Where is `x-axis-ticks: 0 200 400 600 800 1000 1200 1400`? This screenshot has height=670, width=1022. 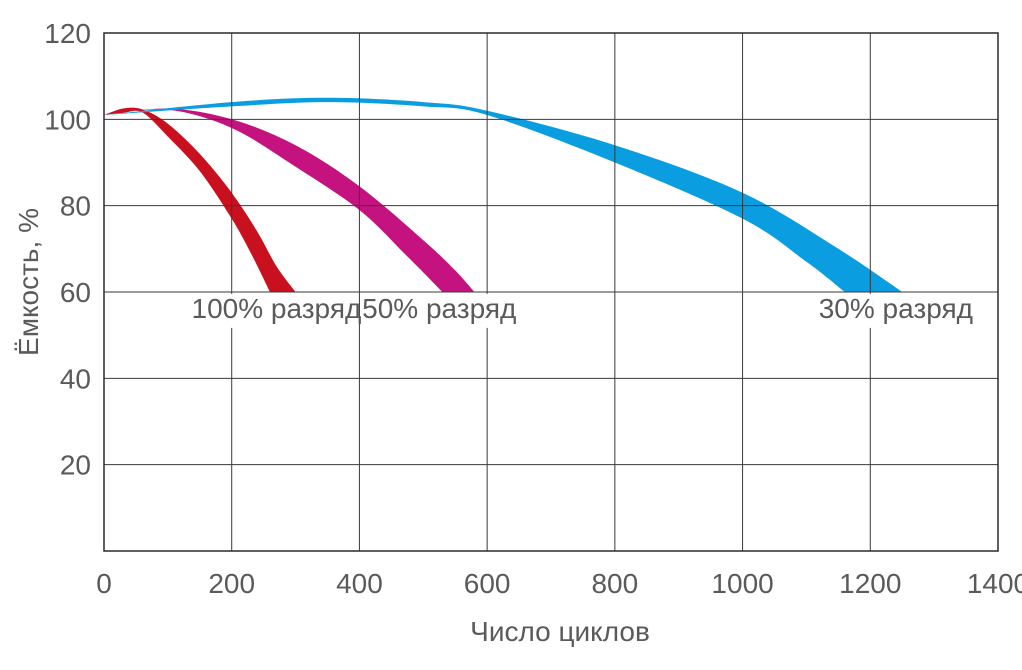 x-axis-ticks: 0 200 400 600 800 1000 1200 1400 is located at coordinates (559, 583).